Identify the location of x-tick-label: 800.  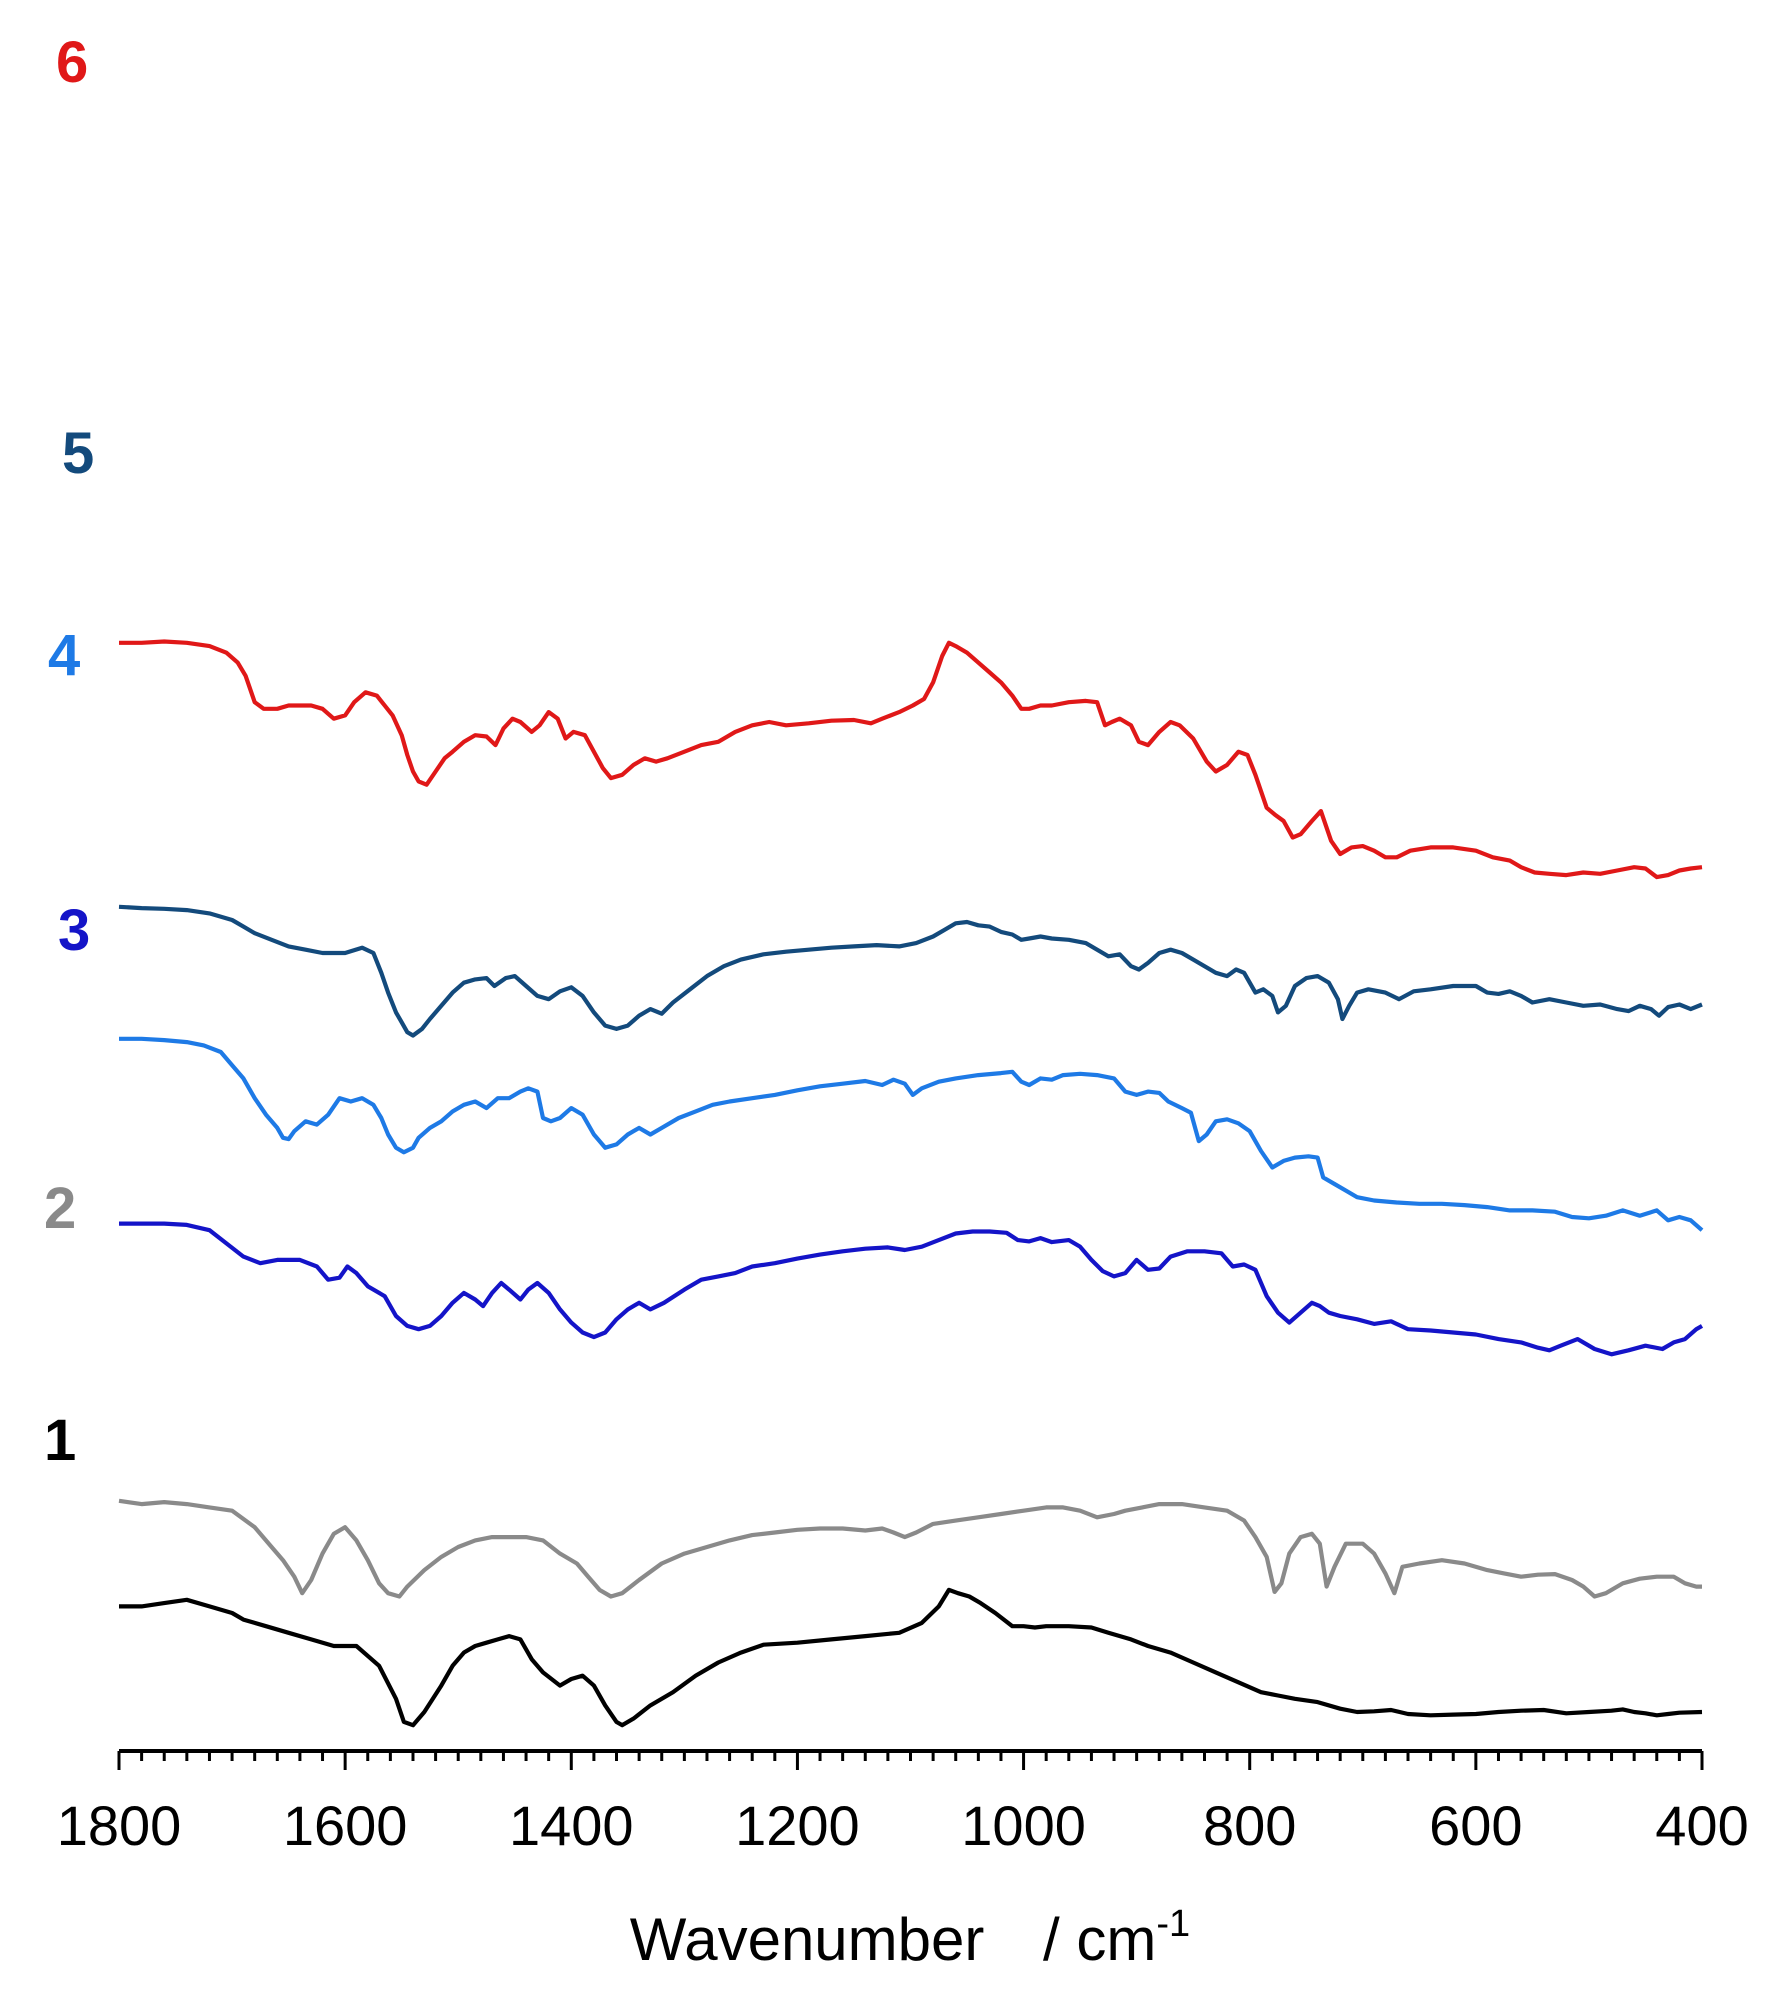
(1249, 1825).